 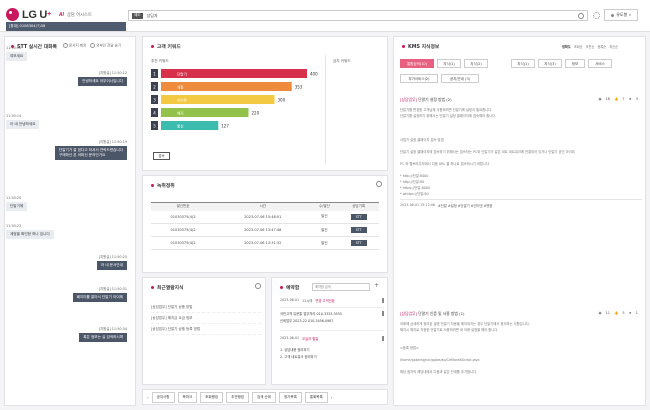 I want to click on next-arrow-icon: ›, so click(x=331, y=397).